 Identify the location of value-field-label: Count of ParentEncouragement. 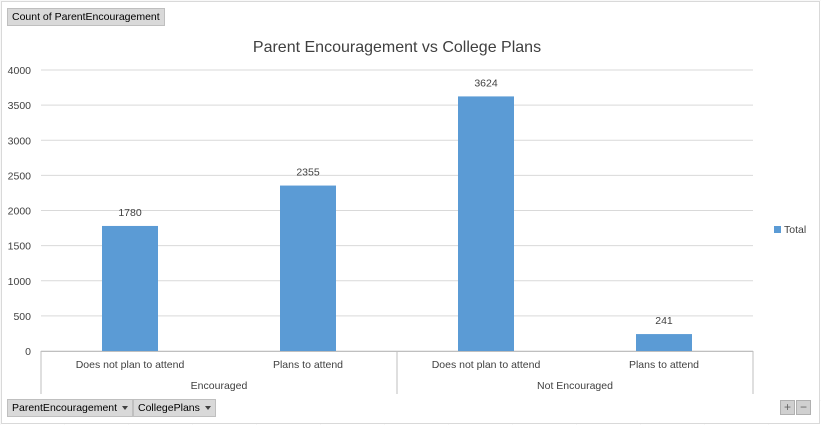
(86, 17).